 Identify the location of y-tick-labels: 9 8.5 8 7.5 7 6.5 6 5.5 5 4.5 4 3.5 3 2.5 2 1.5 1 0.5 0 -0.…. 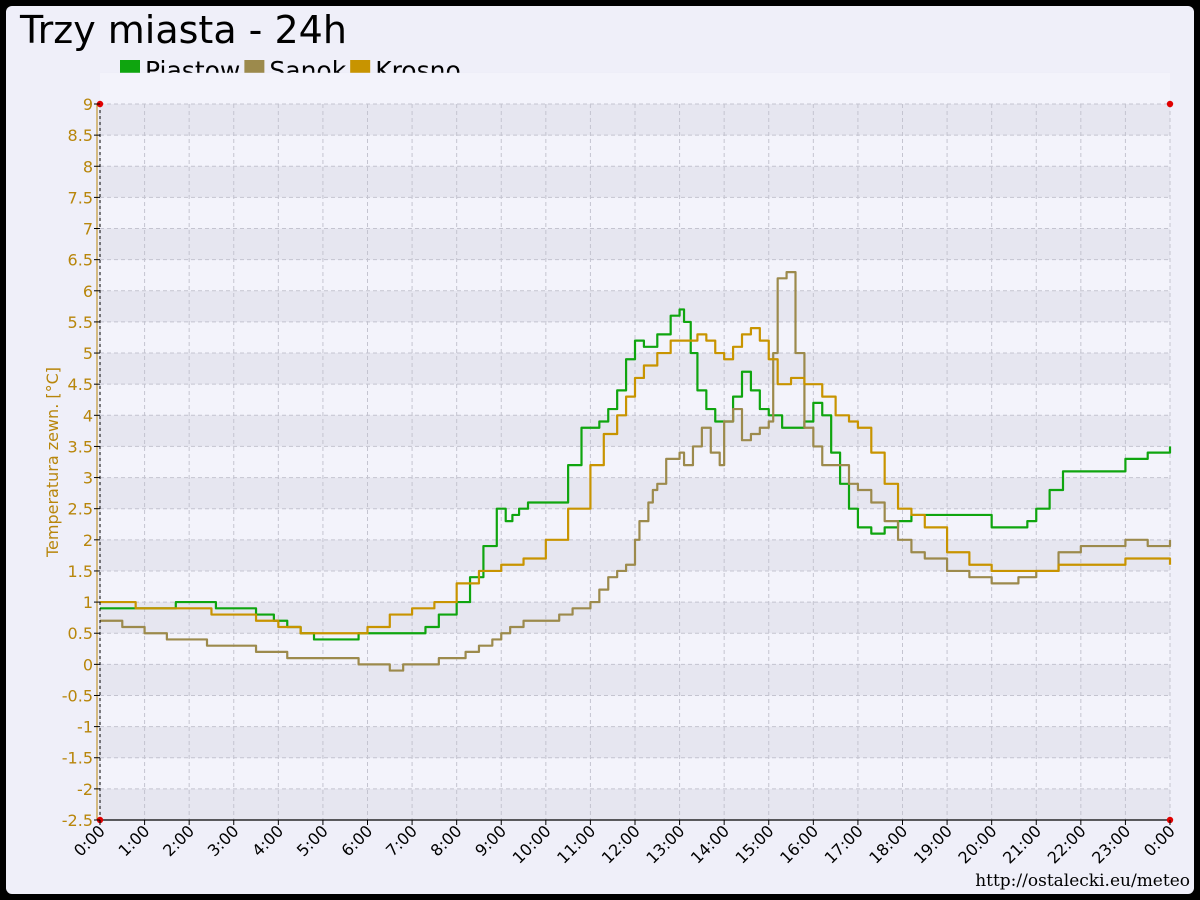
(81, 462).